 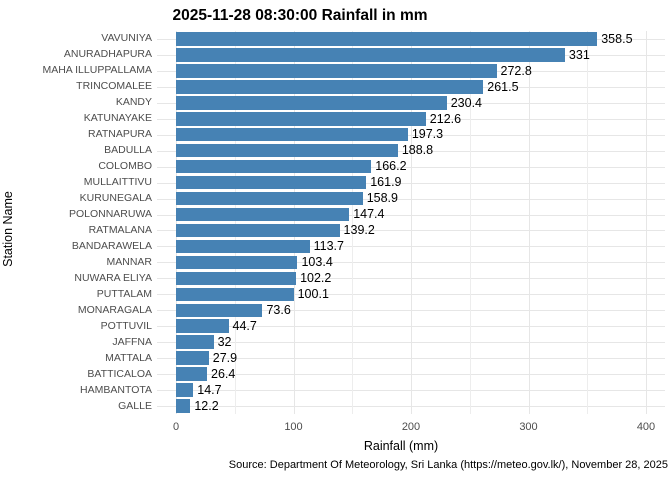 I want to click on chart-title: 2025-11-28 08:30:00 Rainfall in mm, so click(x=300, y=15).